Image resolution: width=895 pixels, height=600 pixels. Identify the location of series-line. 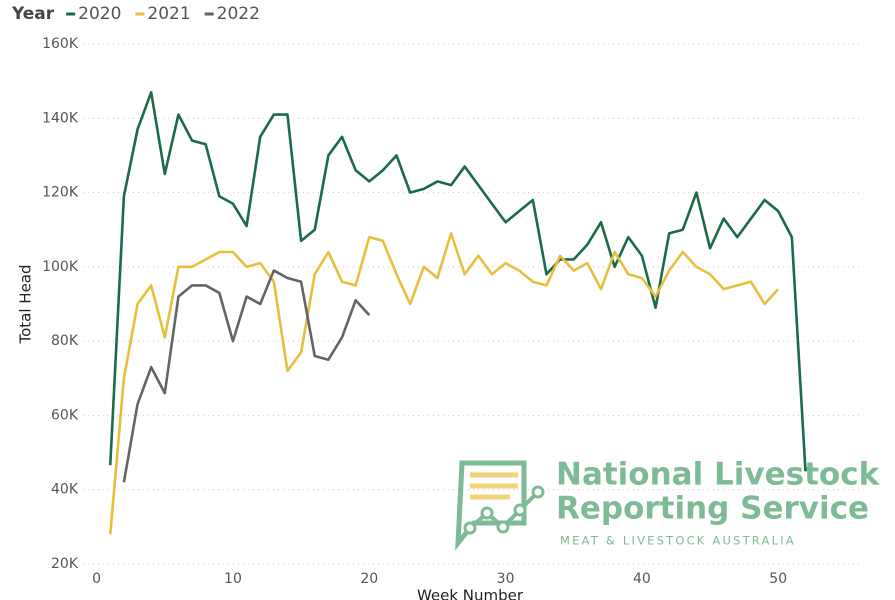
(246, 376).